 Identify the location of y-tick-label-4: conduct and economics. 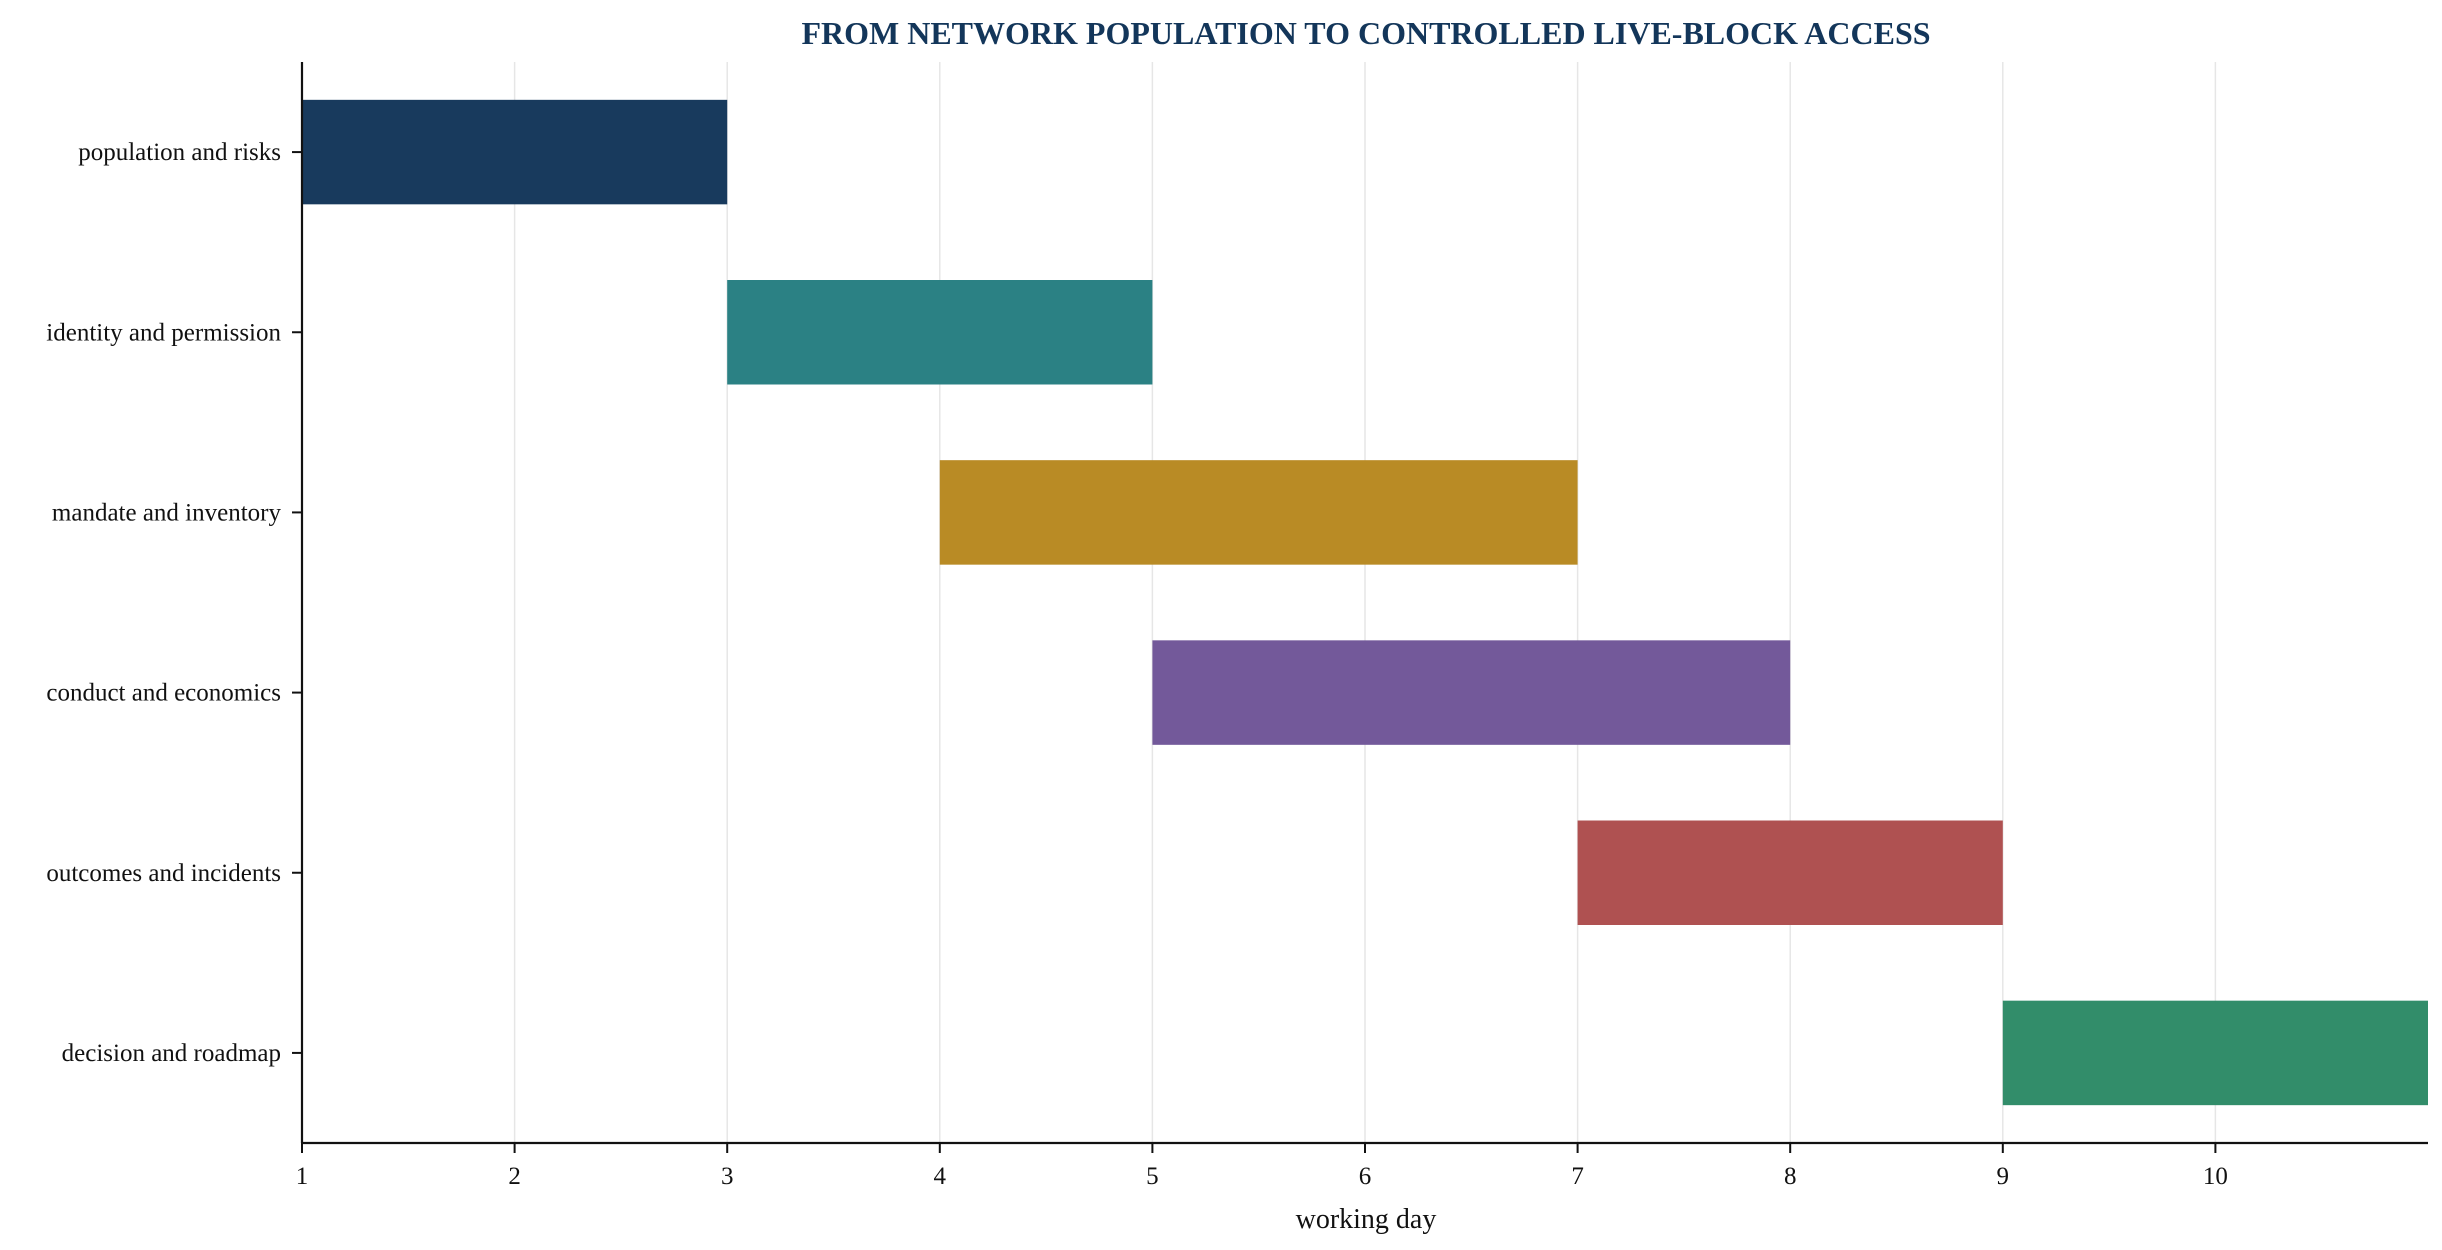
(163, 693).